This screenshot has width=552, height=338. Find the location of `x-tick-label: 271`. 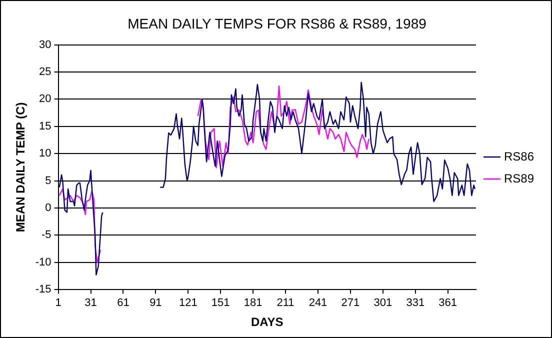

x-tick-label: 271 is located at coordinates (350, 303).